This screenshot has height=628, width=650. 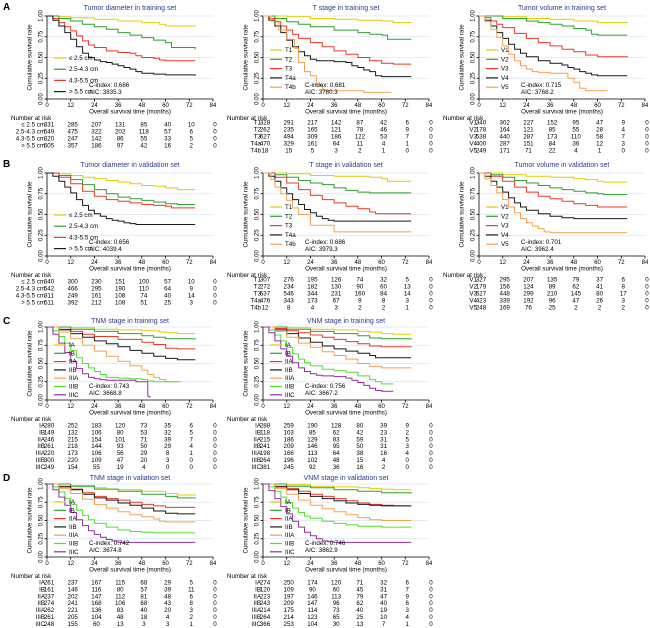 I want to click on risk-value: 62, so click(x=359, y=603).